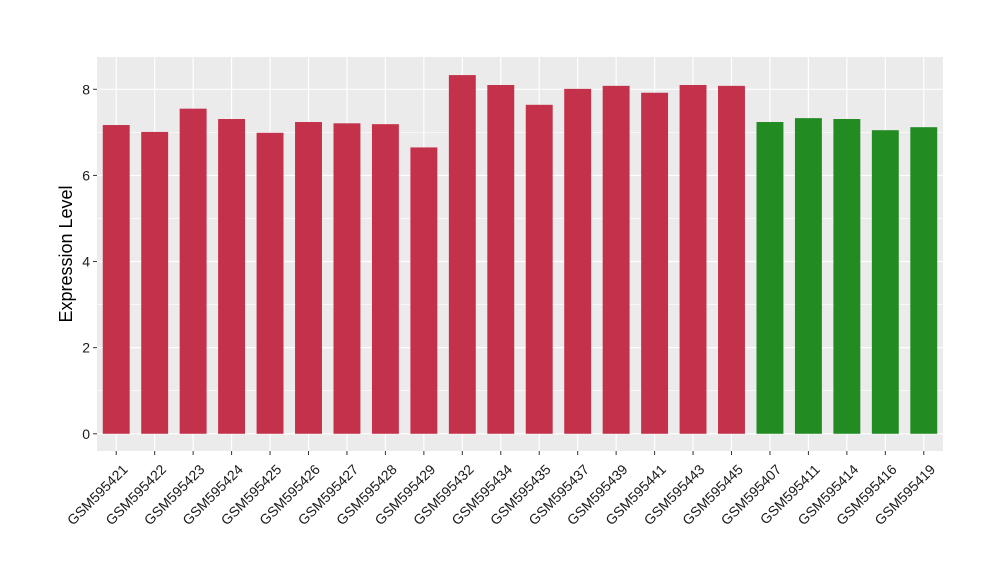 Image resolution: width=1000 pixels, height=585 pixels. What do you see at coordinates (116, 279) in the screenshot?
I see `bar-GSM595421` at bounding box center [116, 279].